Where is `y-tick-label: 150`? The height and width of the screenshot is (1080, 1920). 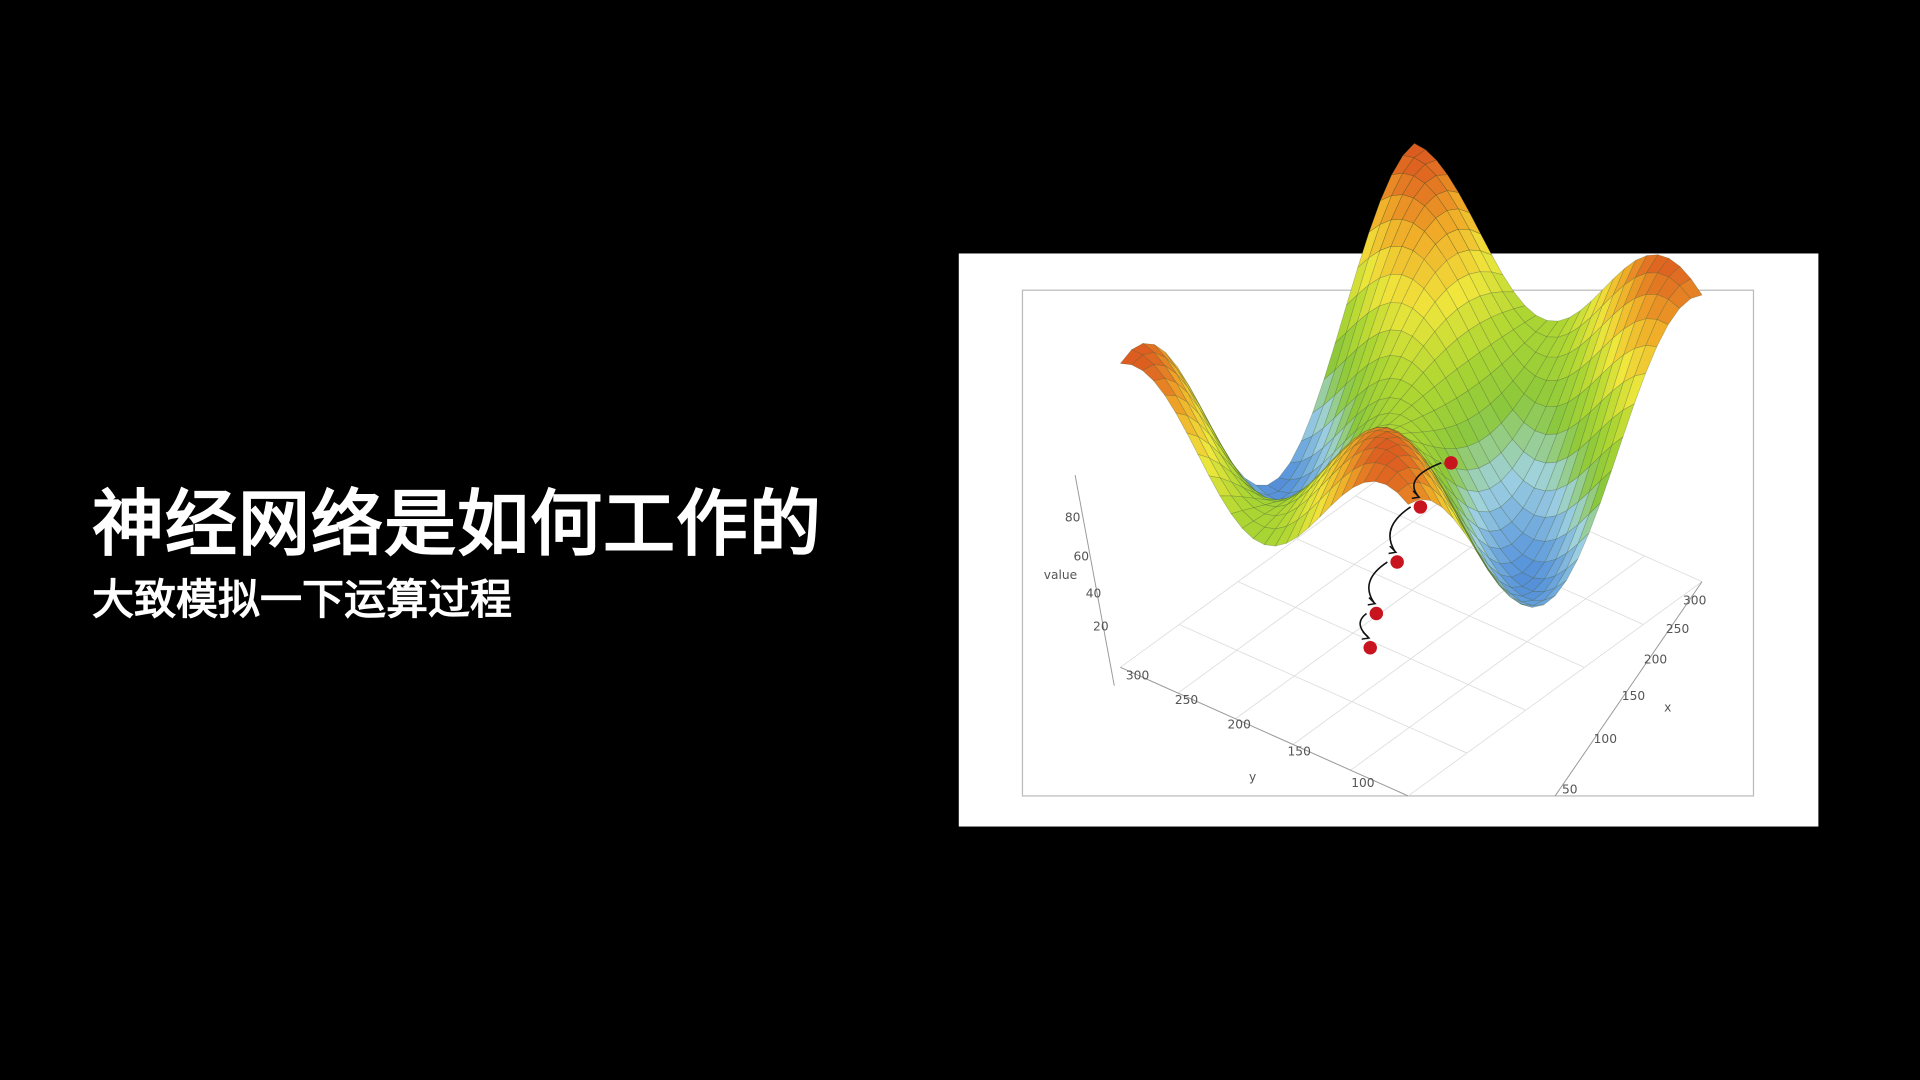 y-tick-label: 150 is located at coordinates (1299, 751).